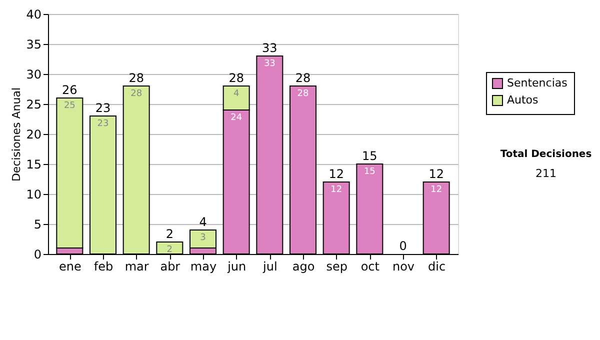 The image size is (600, 340). What do you see at coordinates (34, 195) in the screenshot?
I see `y-tick-label: 10` at bounding box center [34, 195].